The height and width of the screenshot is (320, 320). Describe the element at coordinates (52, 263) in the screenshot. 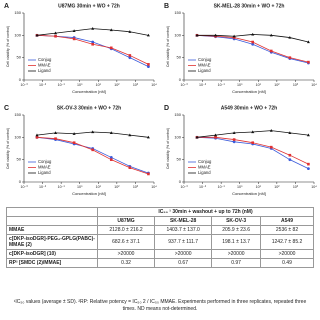

I see `row-label: RP² [SMDC (2)/MMAE]` at that location.